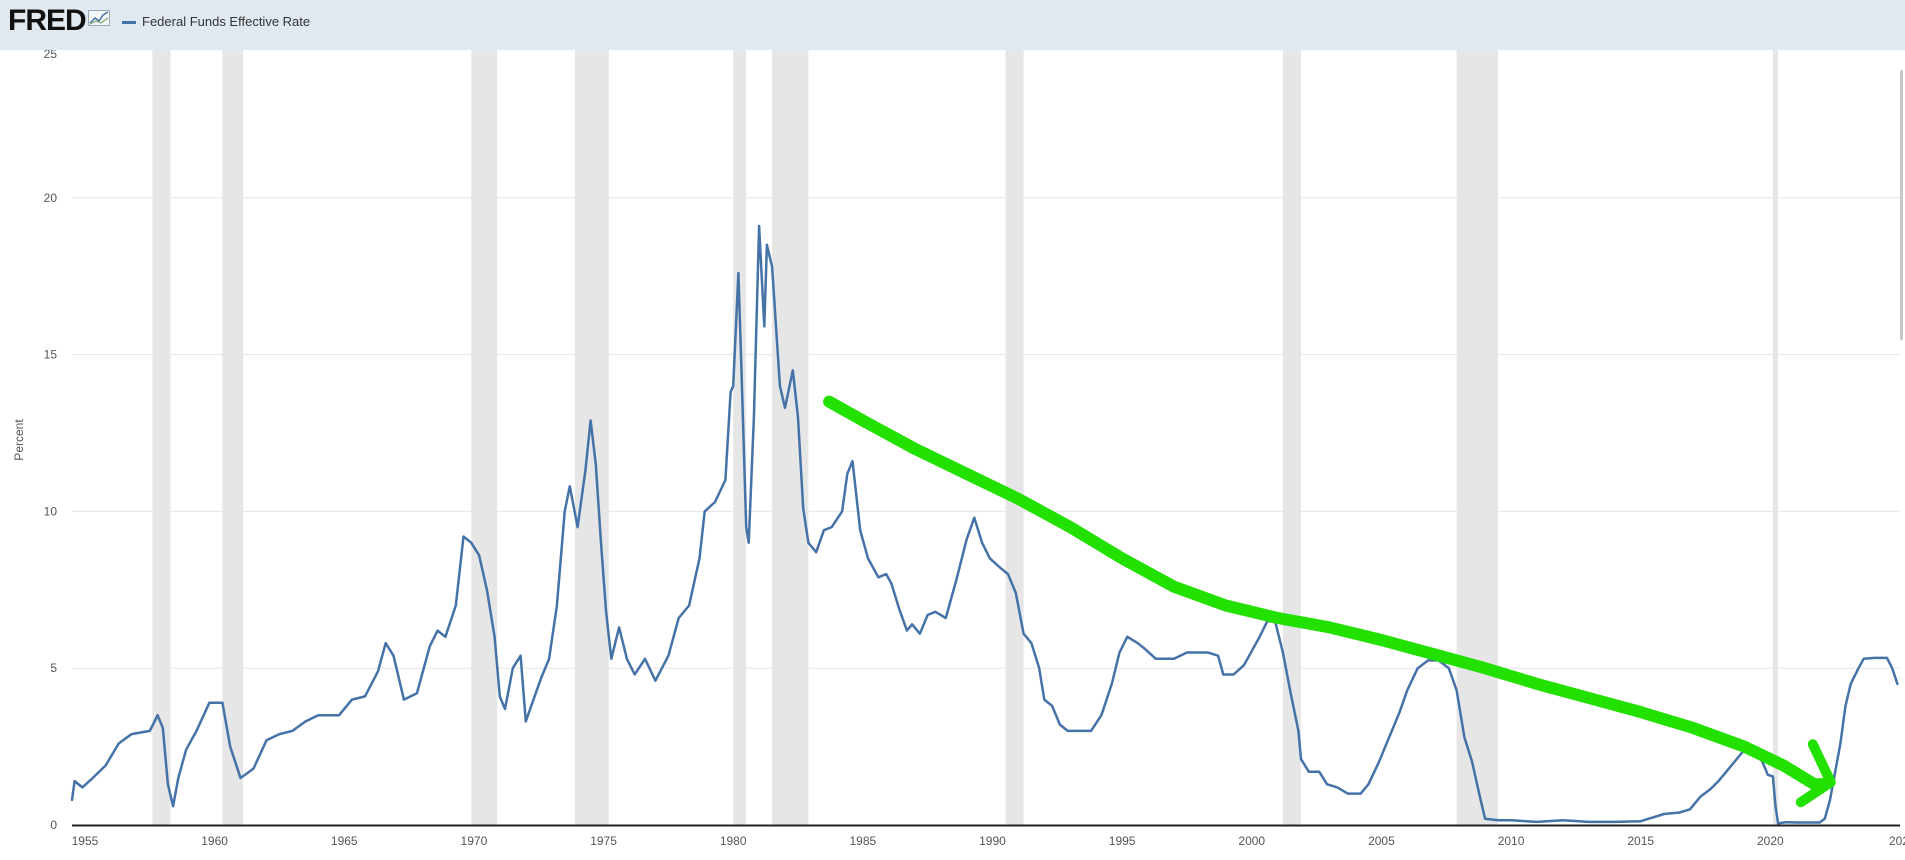 This screenshot has height=860, width=1905. Describe the element at coordinates (51, 198) in the screenshot. I see `y-tick-label-20: 20` at that location.